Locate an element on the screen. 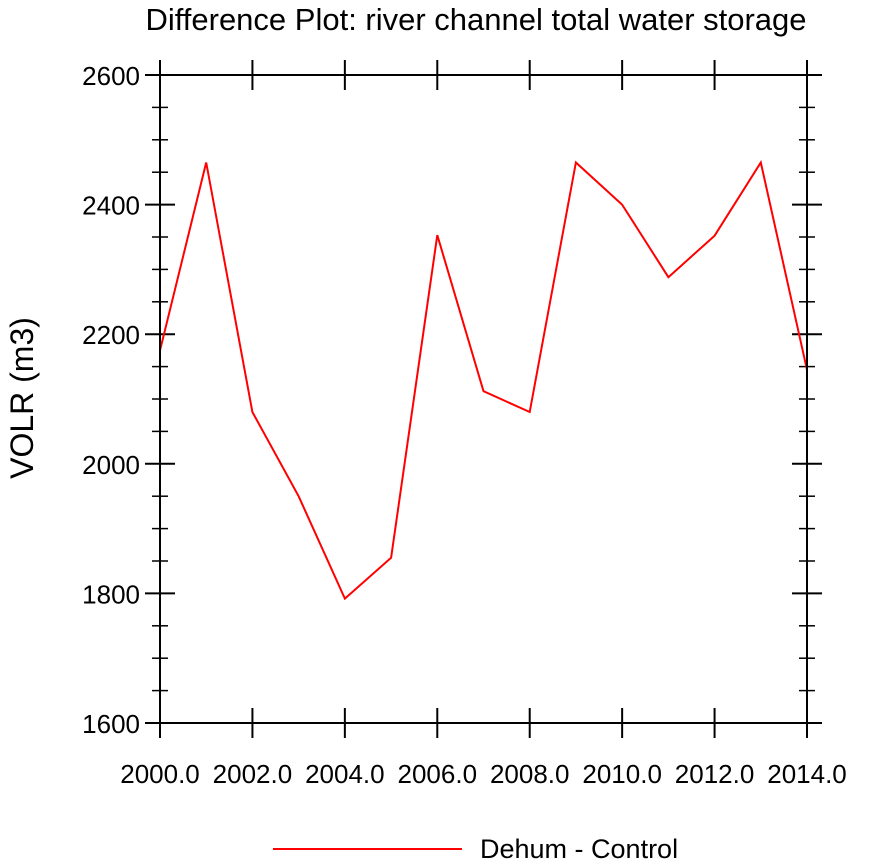  legend-label: Dehum - Control is located at coordinates (579, 847).